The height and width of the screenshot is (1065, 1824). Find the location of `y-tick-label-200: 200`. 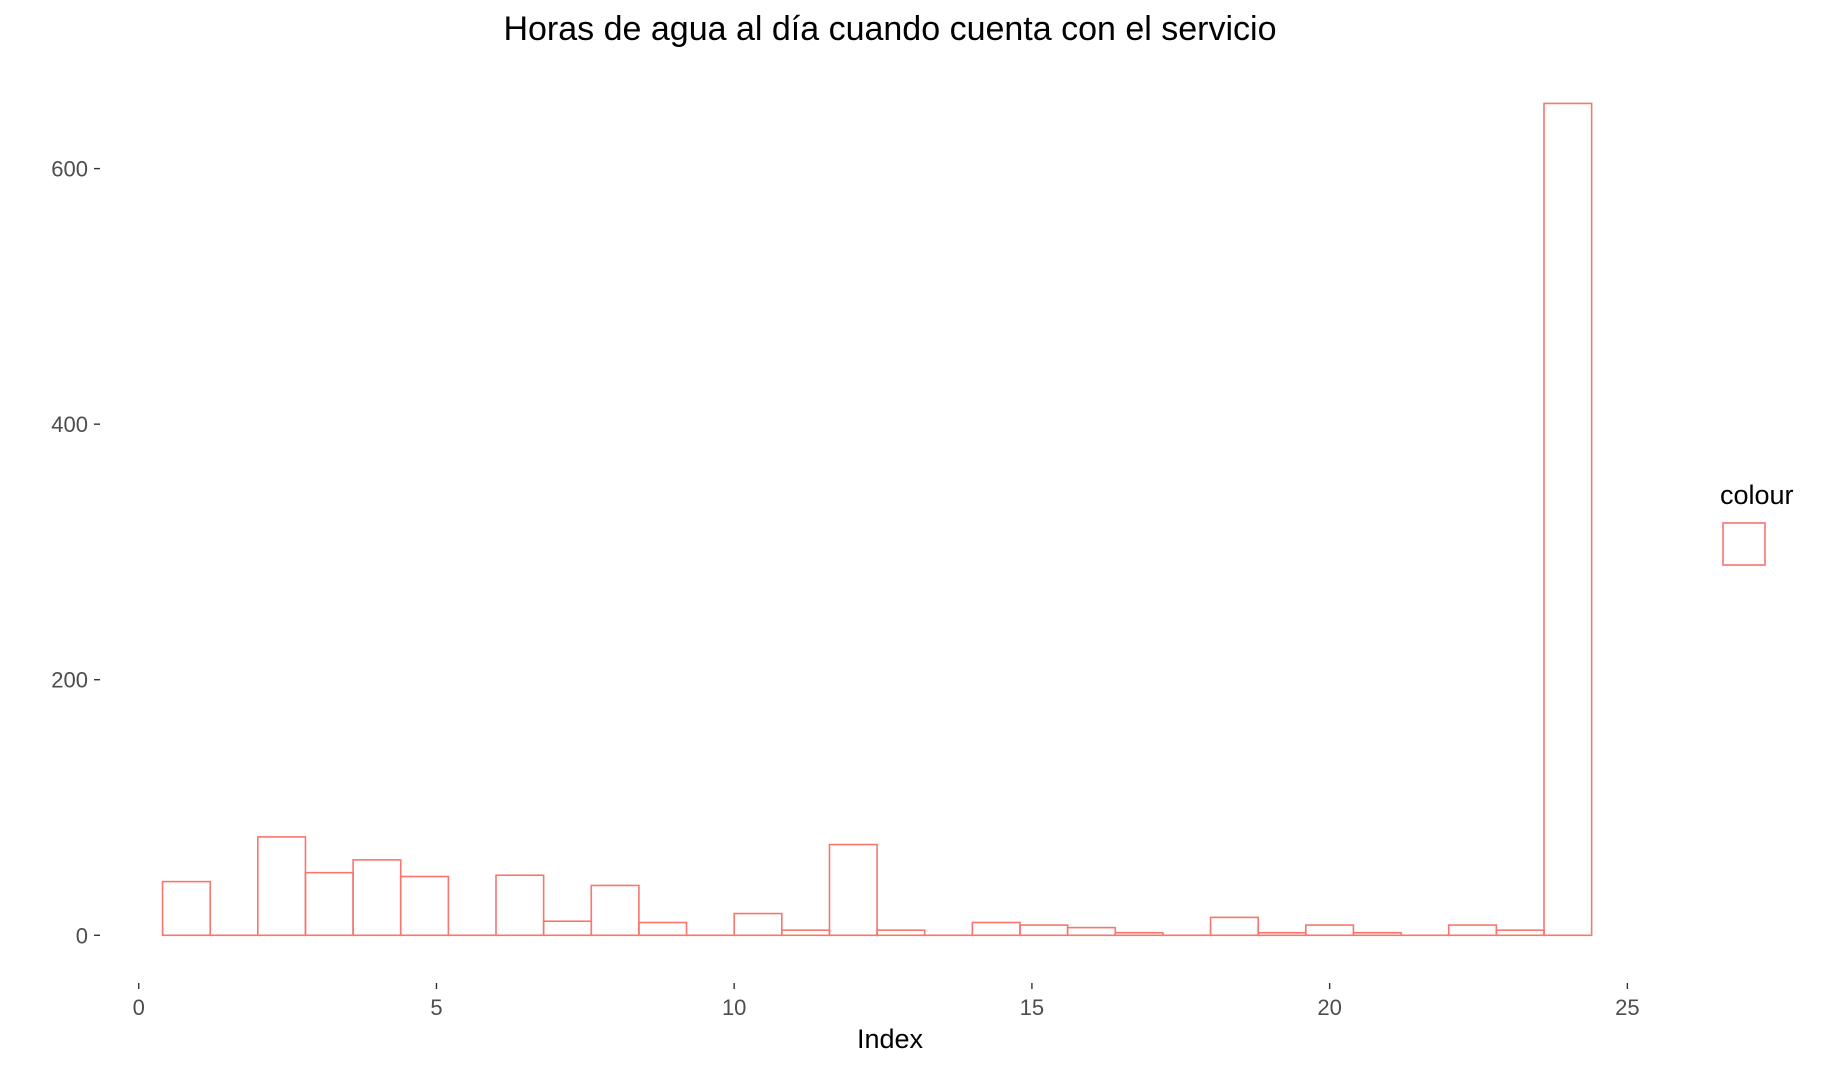

y-tick-label-200: 200 is located at coordinates (69, 680).